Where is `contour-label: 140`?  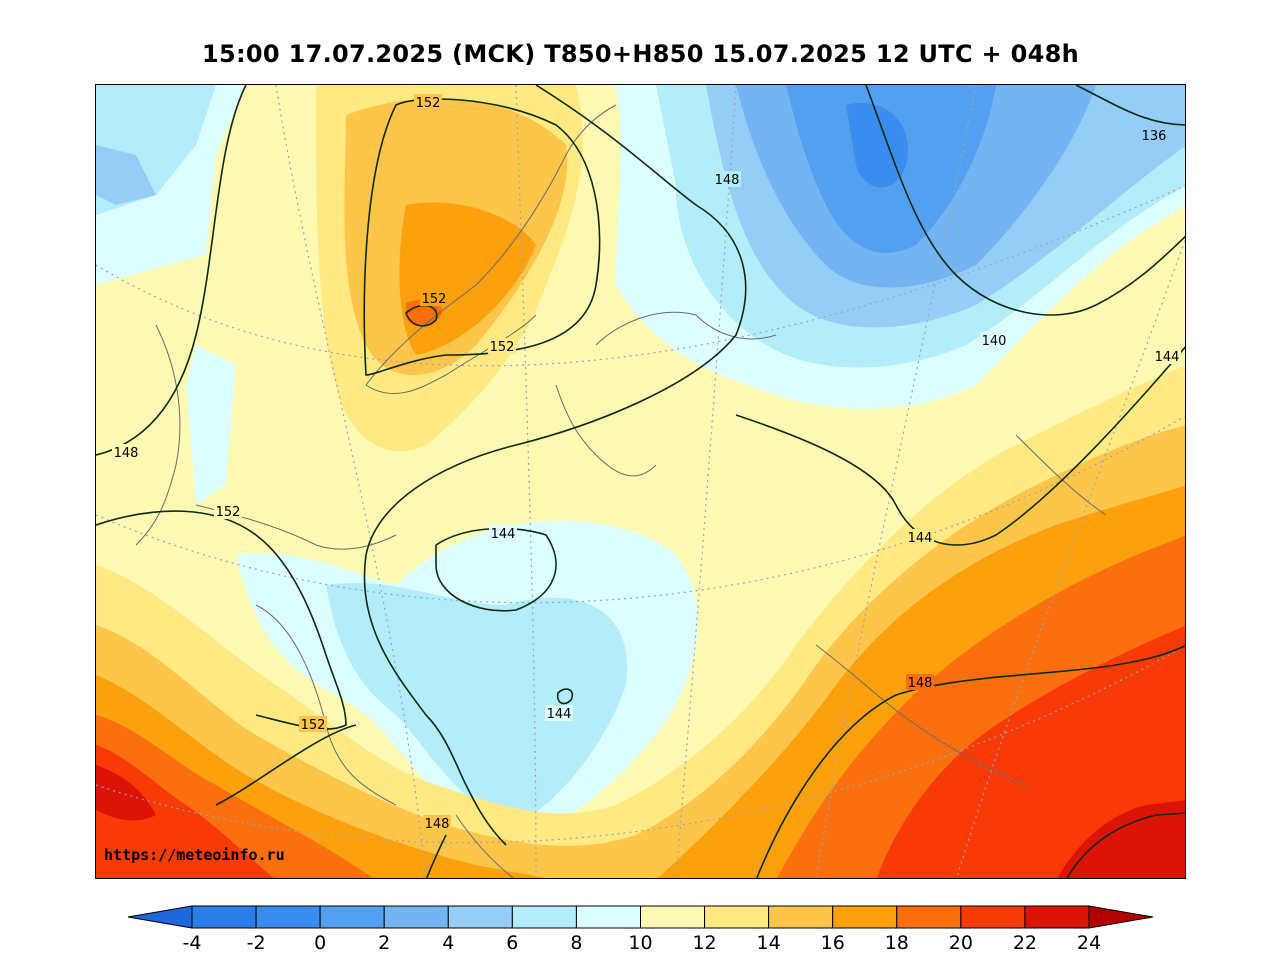
contour-label: 140 is located at coordinates (994, 341).